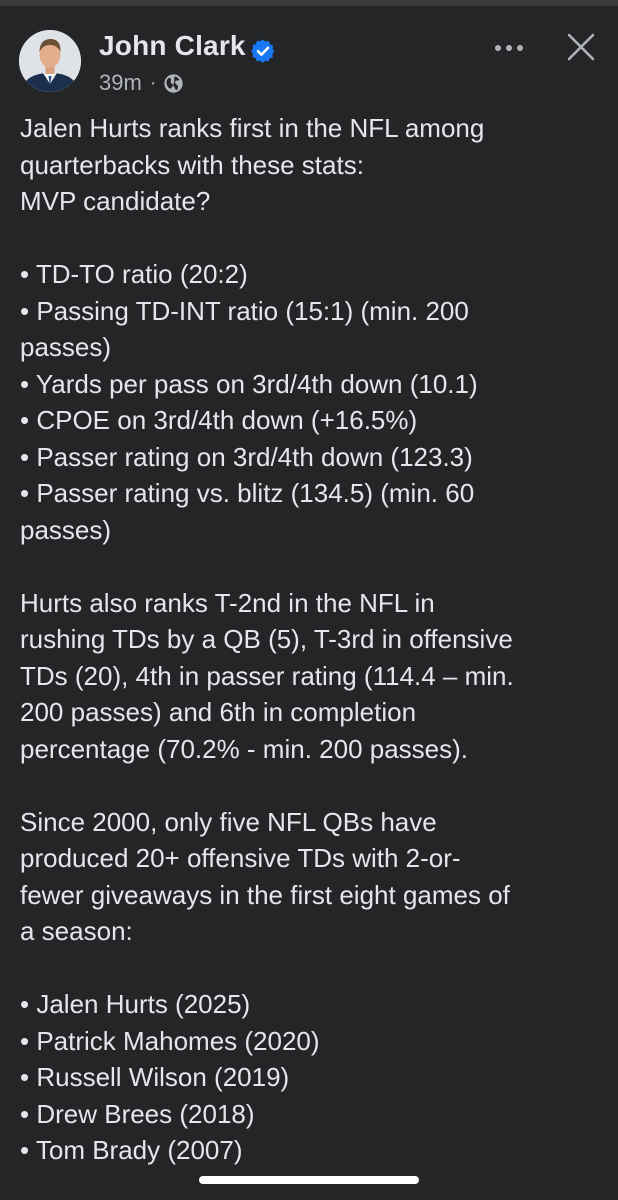 Image resolution: width=618 pixels, height=1200 pixels. What do you see at coordinates (240, 858) in the screenshot?
I see `post-text-line: produced 20+ offensive TDs with 2-or-` at bounding box center [240, 858].